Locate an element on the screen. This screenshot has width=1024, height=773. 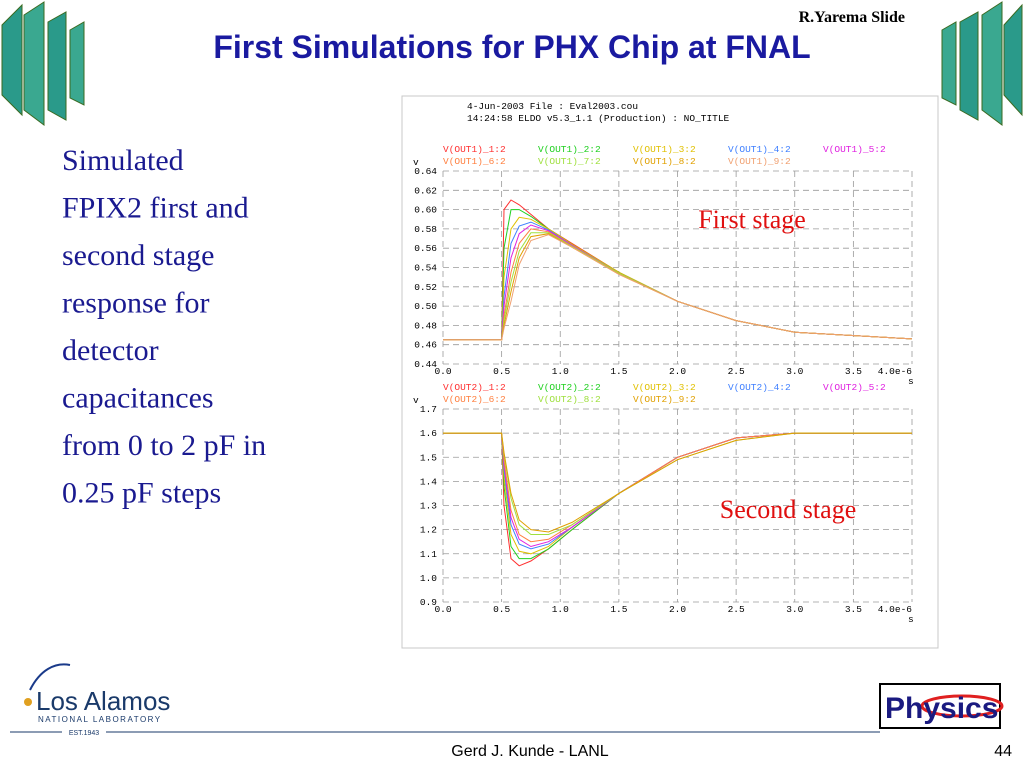
physics-logo: Physics is located at coordinates (941, 706).